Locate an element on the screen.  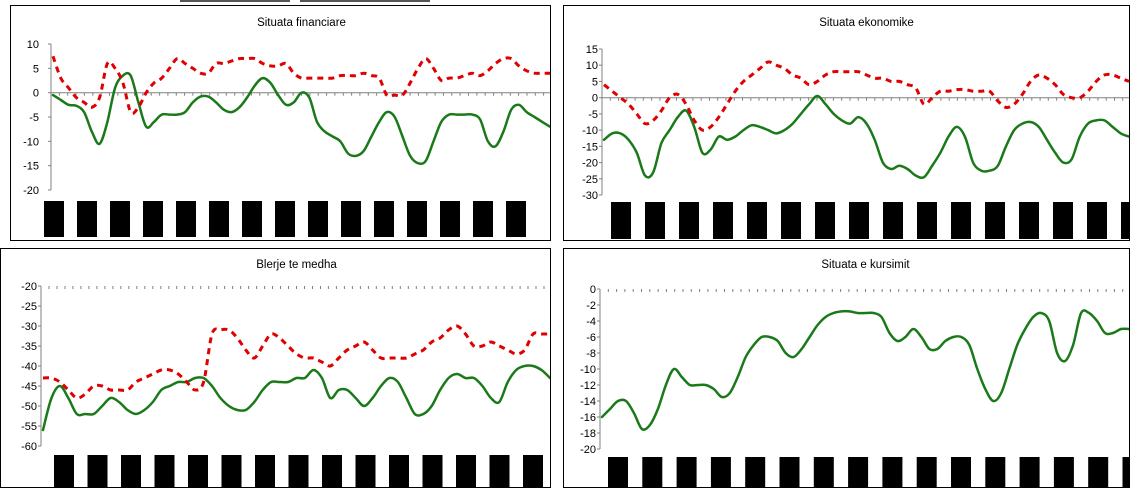
y-tick-label: -55 is located at coordinates (29, 427).